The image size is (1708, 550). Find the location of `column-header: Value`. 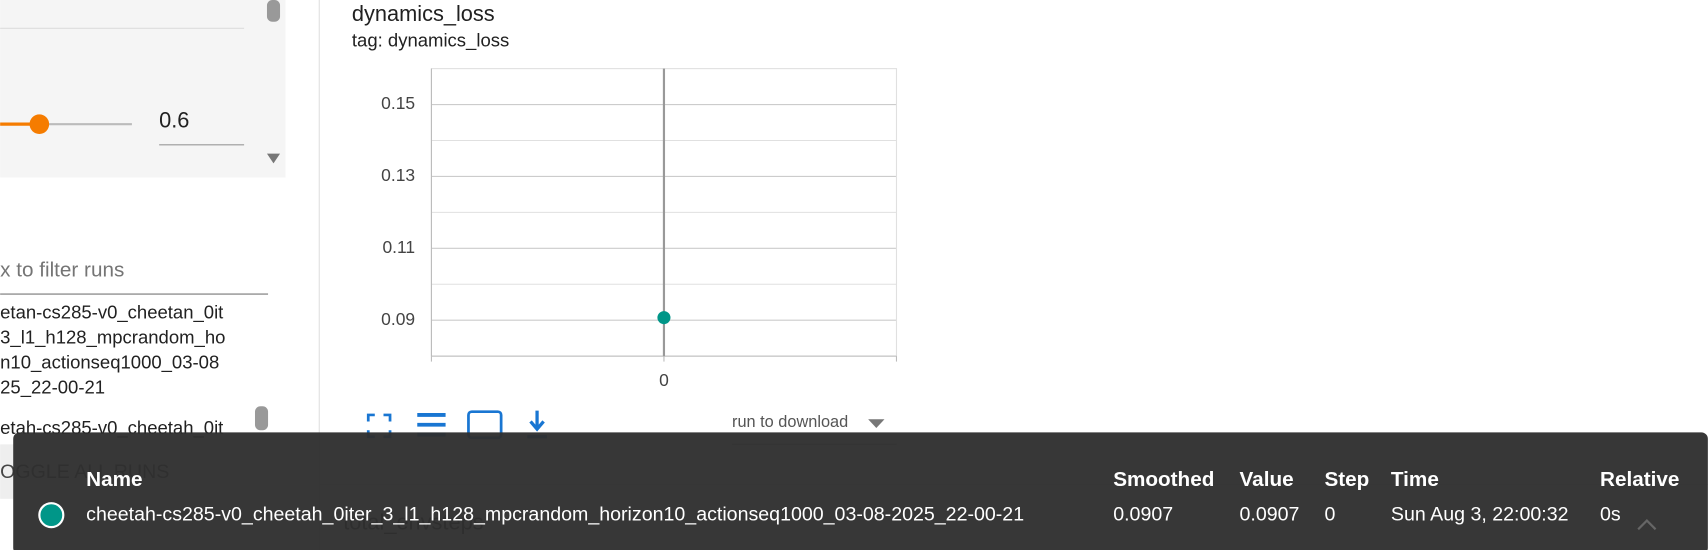

column-header: Value is located at coordinates (1267, 479).